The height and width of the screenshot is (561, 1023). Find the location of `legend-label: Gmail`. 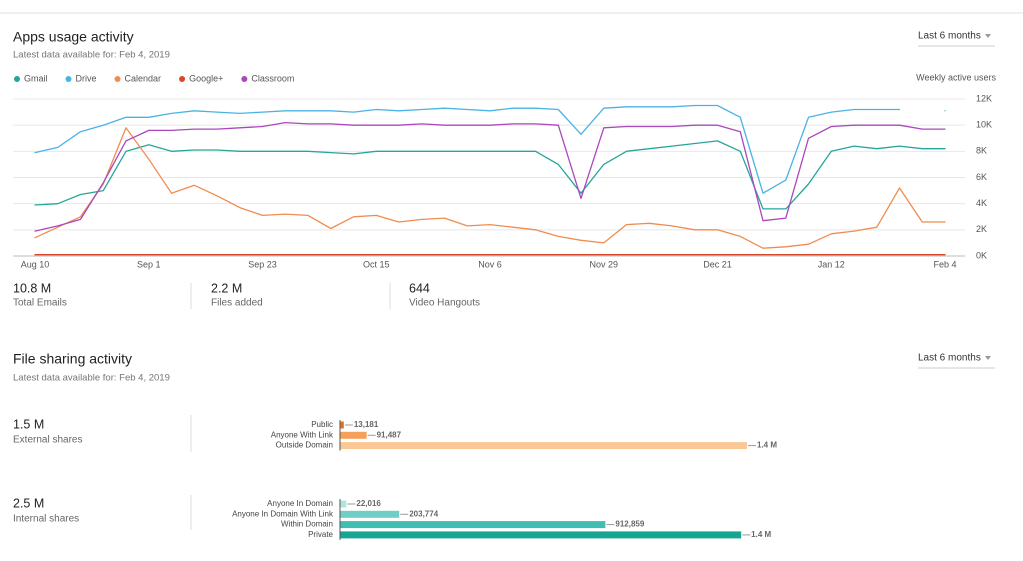

legend-label: Gmail is located at coordinates (36, 78).